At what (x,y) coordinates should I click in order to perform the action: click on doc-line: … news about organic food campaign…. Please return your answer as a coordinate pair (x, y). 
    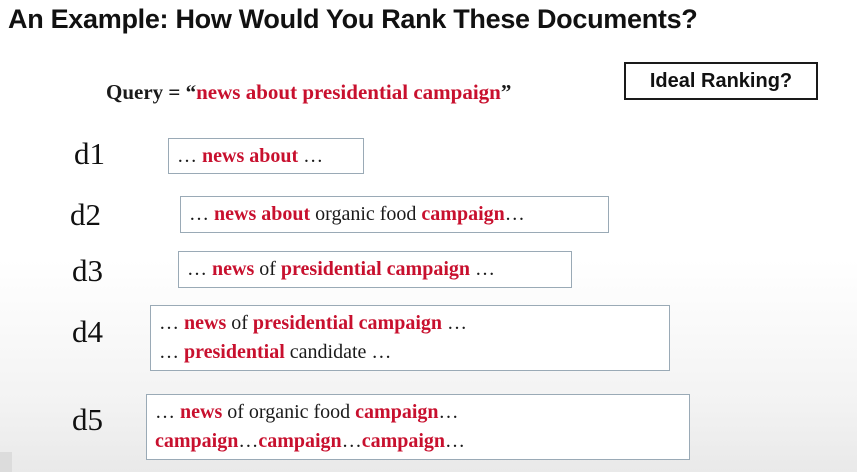
    Looking at the image, I should click on (394, 214).